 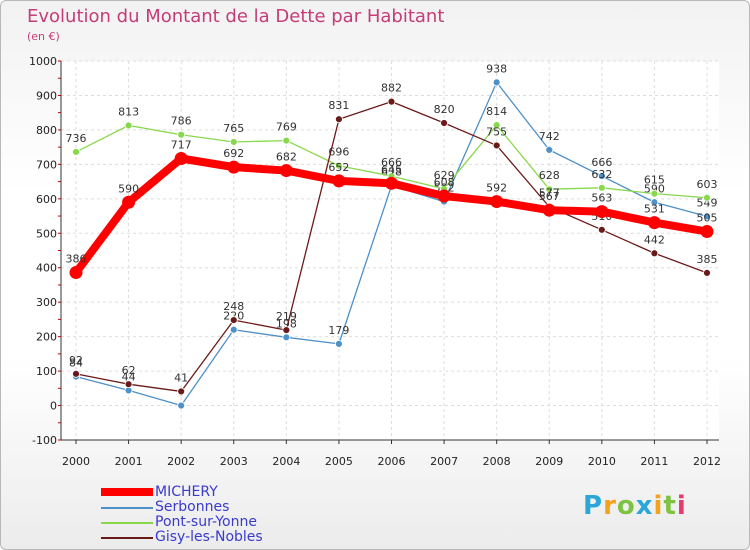 What do you see at coordinates (234, 461) in the screenshot?
I see `x-tick-label: 2003` at bounding box center [234, 461].